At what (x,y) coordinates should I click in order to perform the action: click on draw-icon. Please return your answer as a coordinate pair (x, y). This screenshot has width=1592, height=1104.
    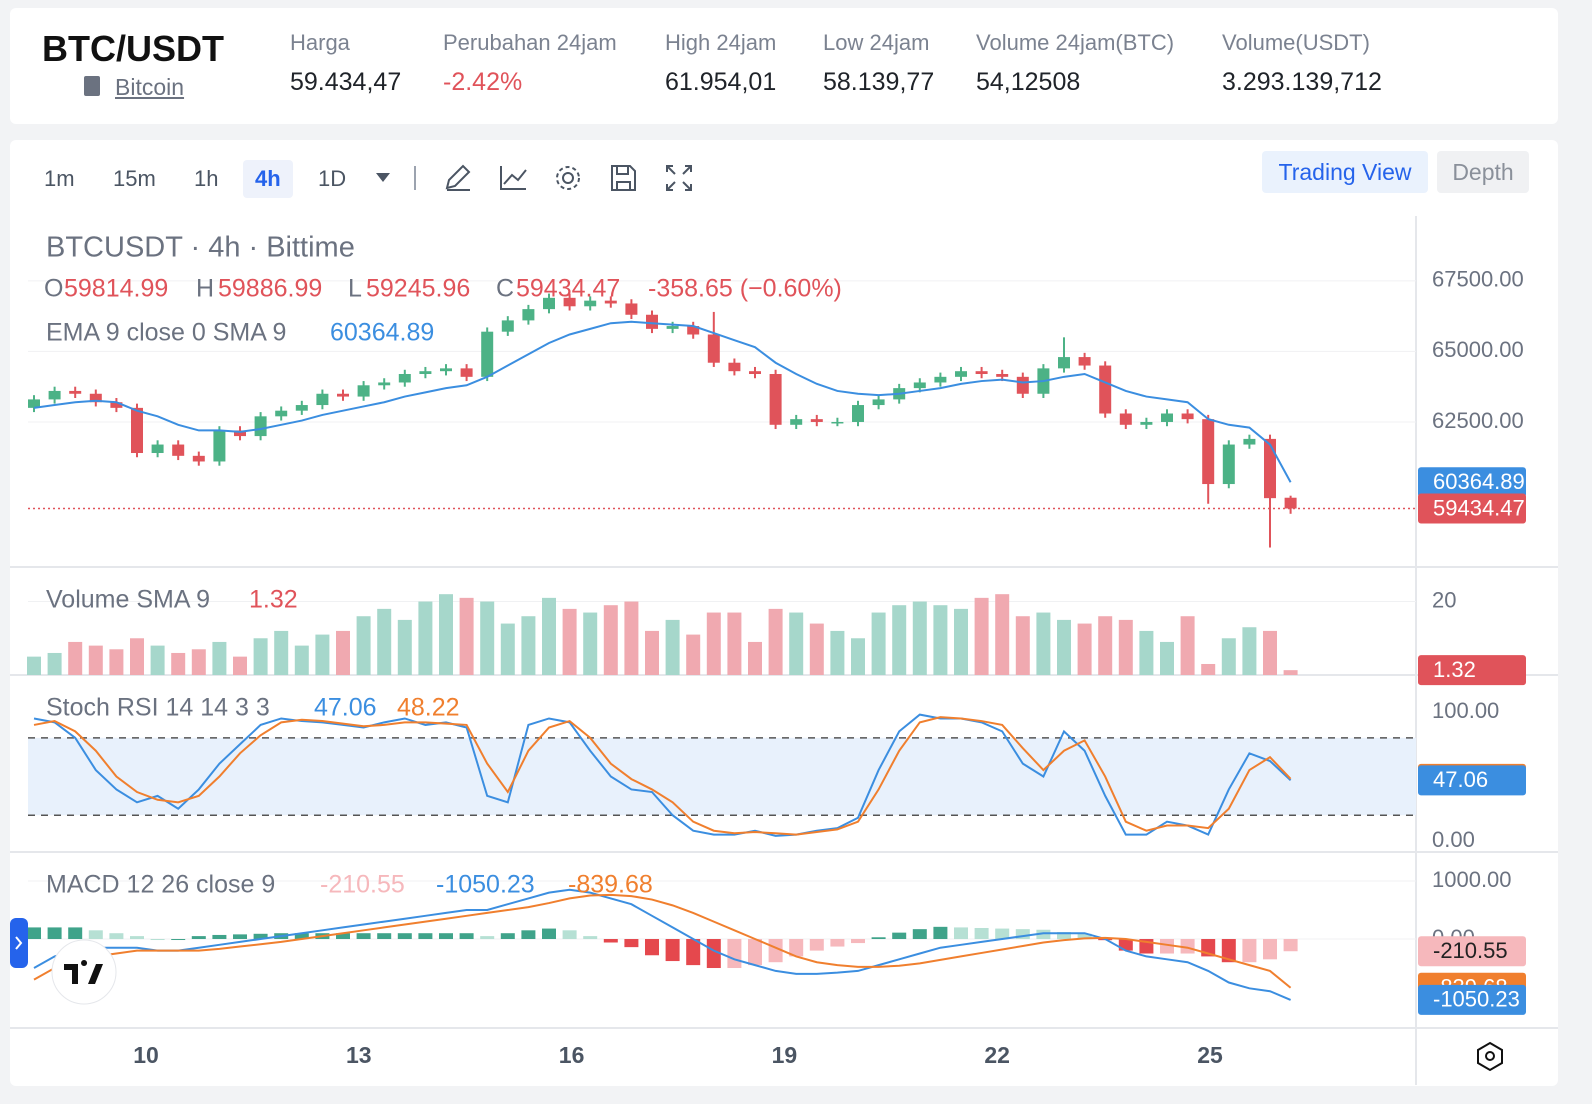
    Looking at the image, I should click on (458, 177).